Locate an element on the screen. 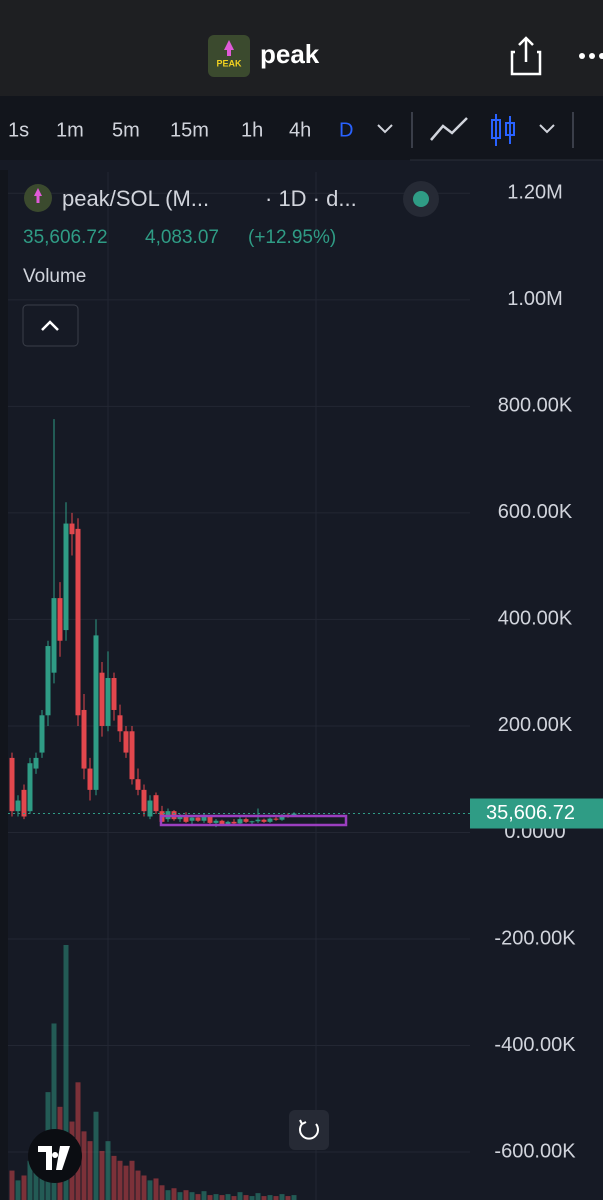 This screenshot has width=603, height=1200. last-price-tag is located at coordinates (536, 813).